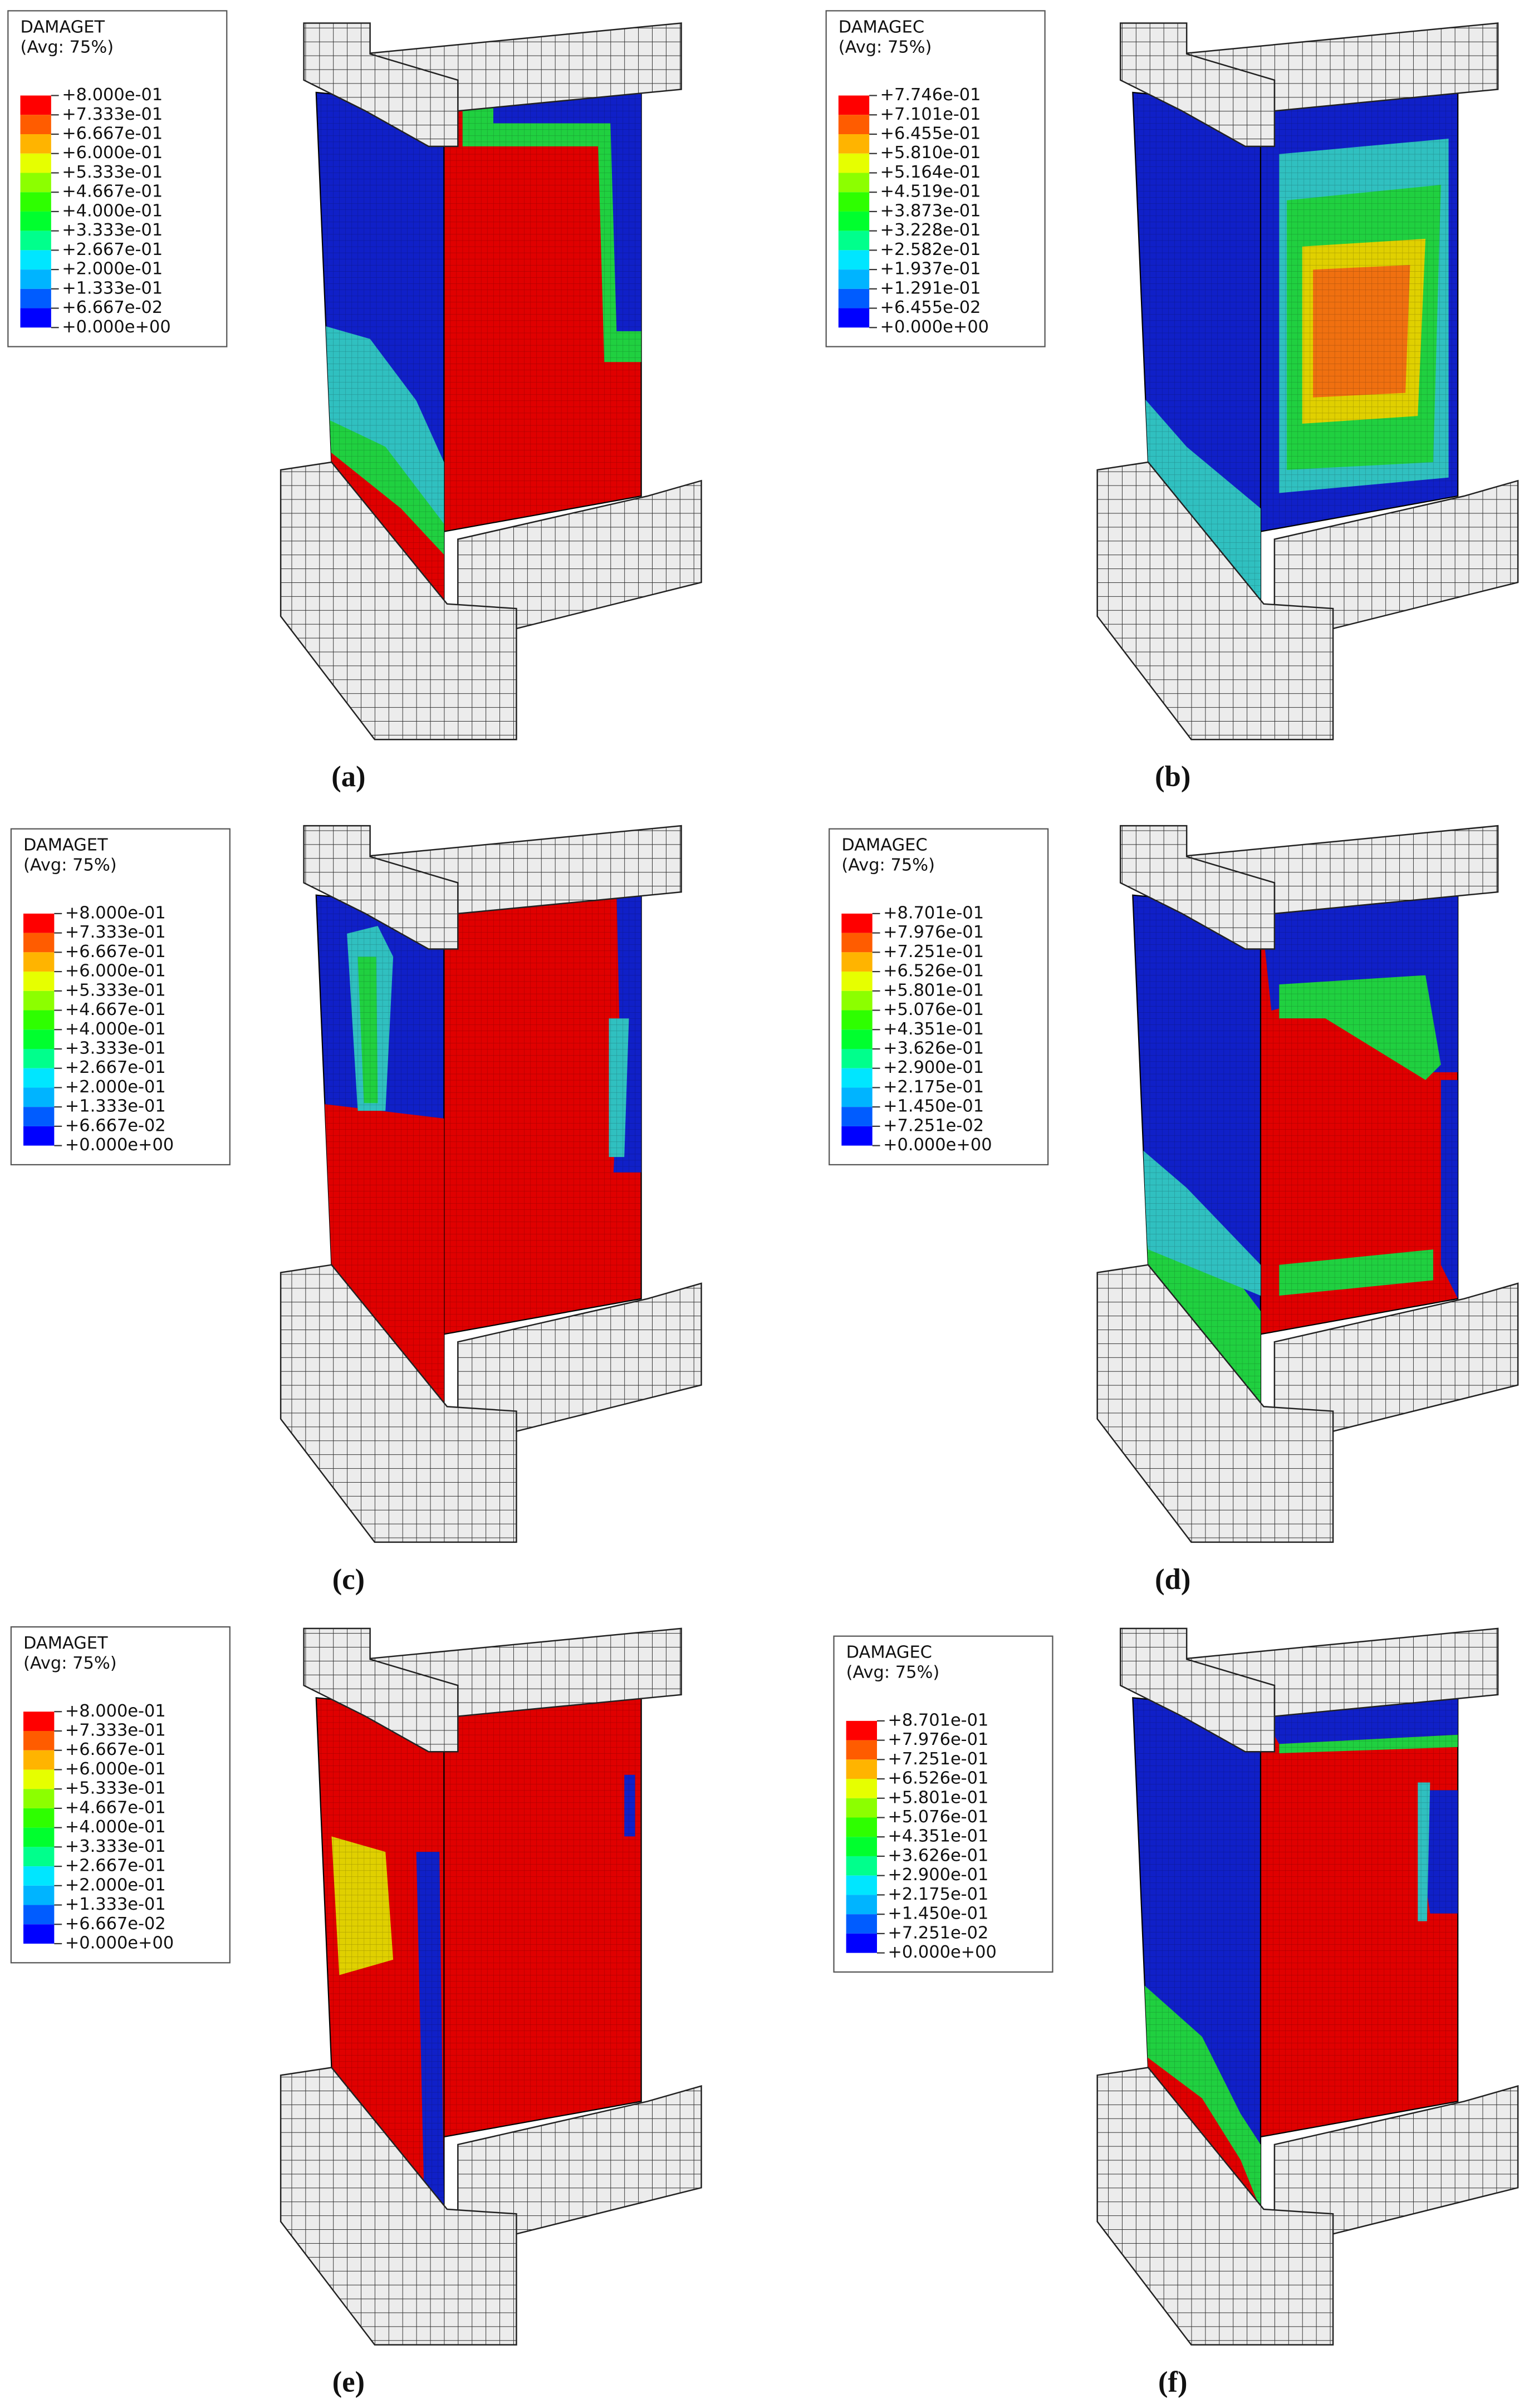 Image resolution: width=1529 pixels, height=2408 pixels. I want to click on legend-label: +3.228e-01, so click(930, 230).